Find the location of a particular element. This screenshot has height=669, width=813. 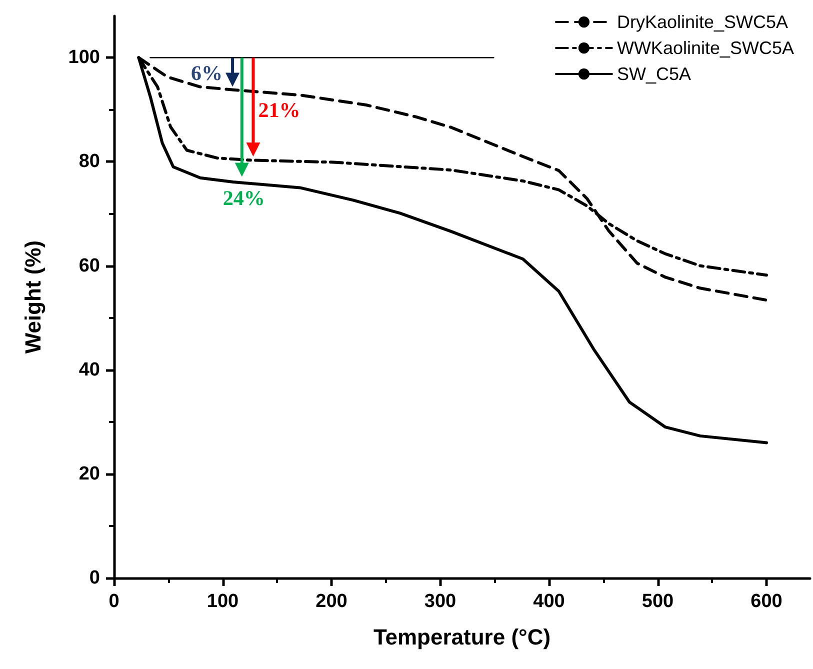

y-tick-label: 100 is located at coordinates (84, 57).